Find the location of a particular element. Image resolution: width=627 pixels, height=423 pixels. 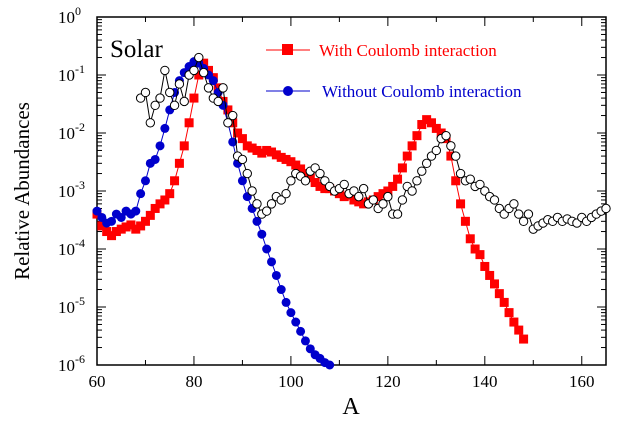

x-tick-label: 60 is located at coordinates (97, 381).